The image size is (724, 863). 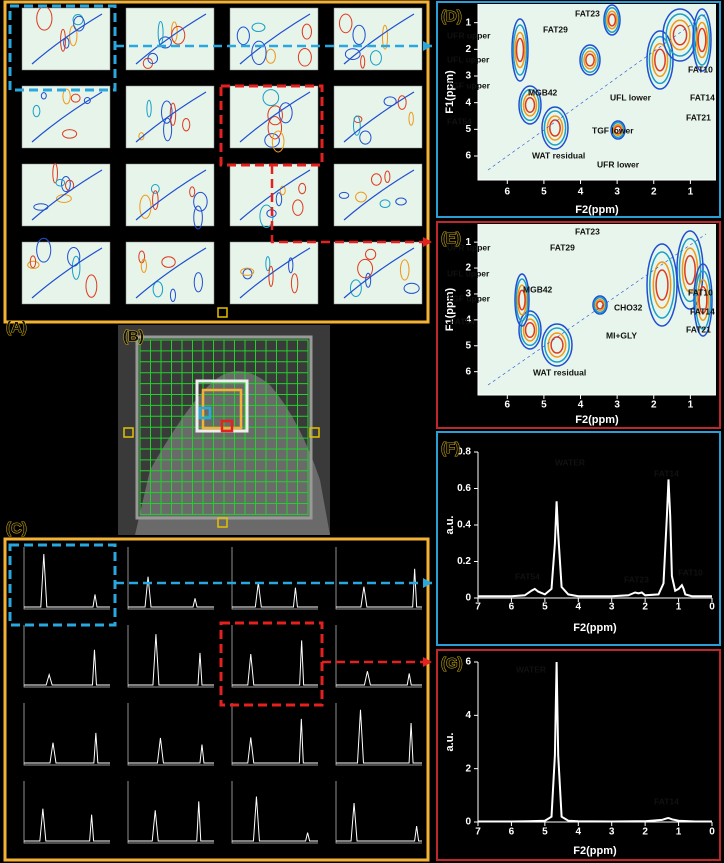 I want to click on annotation: TGF lower, so click(x=613, y=130).